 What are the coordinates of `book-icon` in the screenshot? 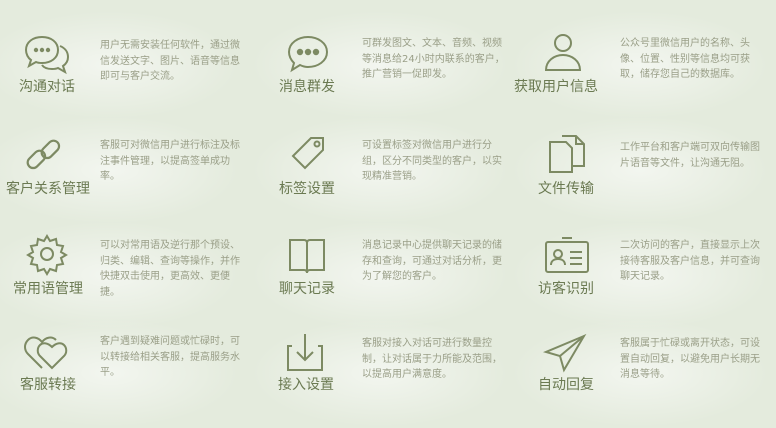 It's located at (307, 256).